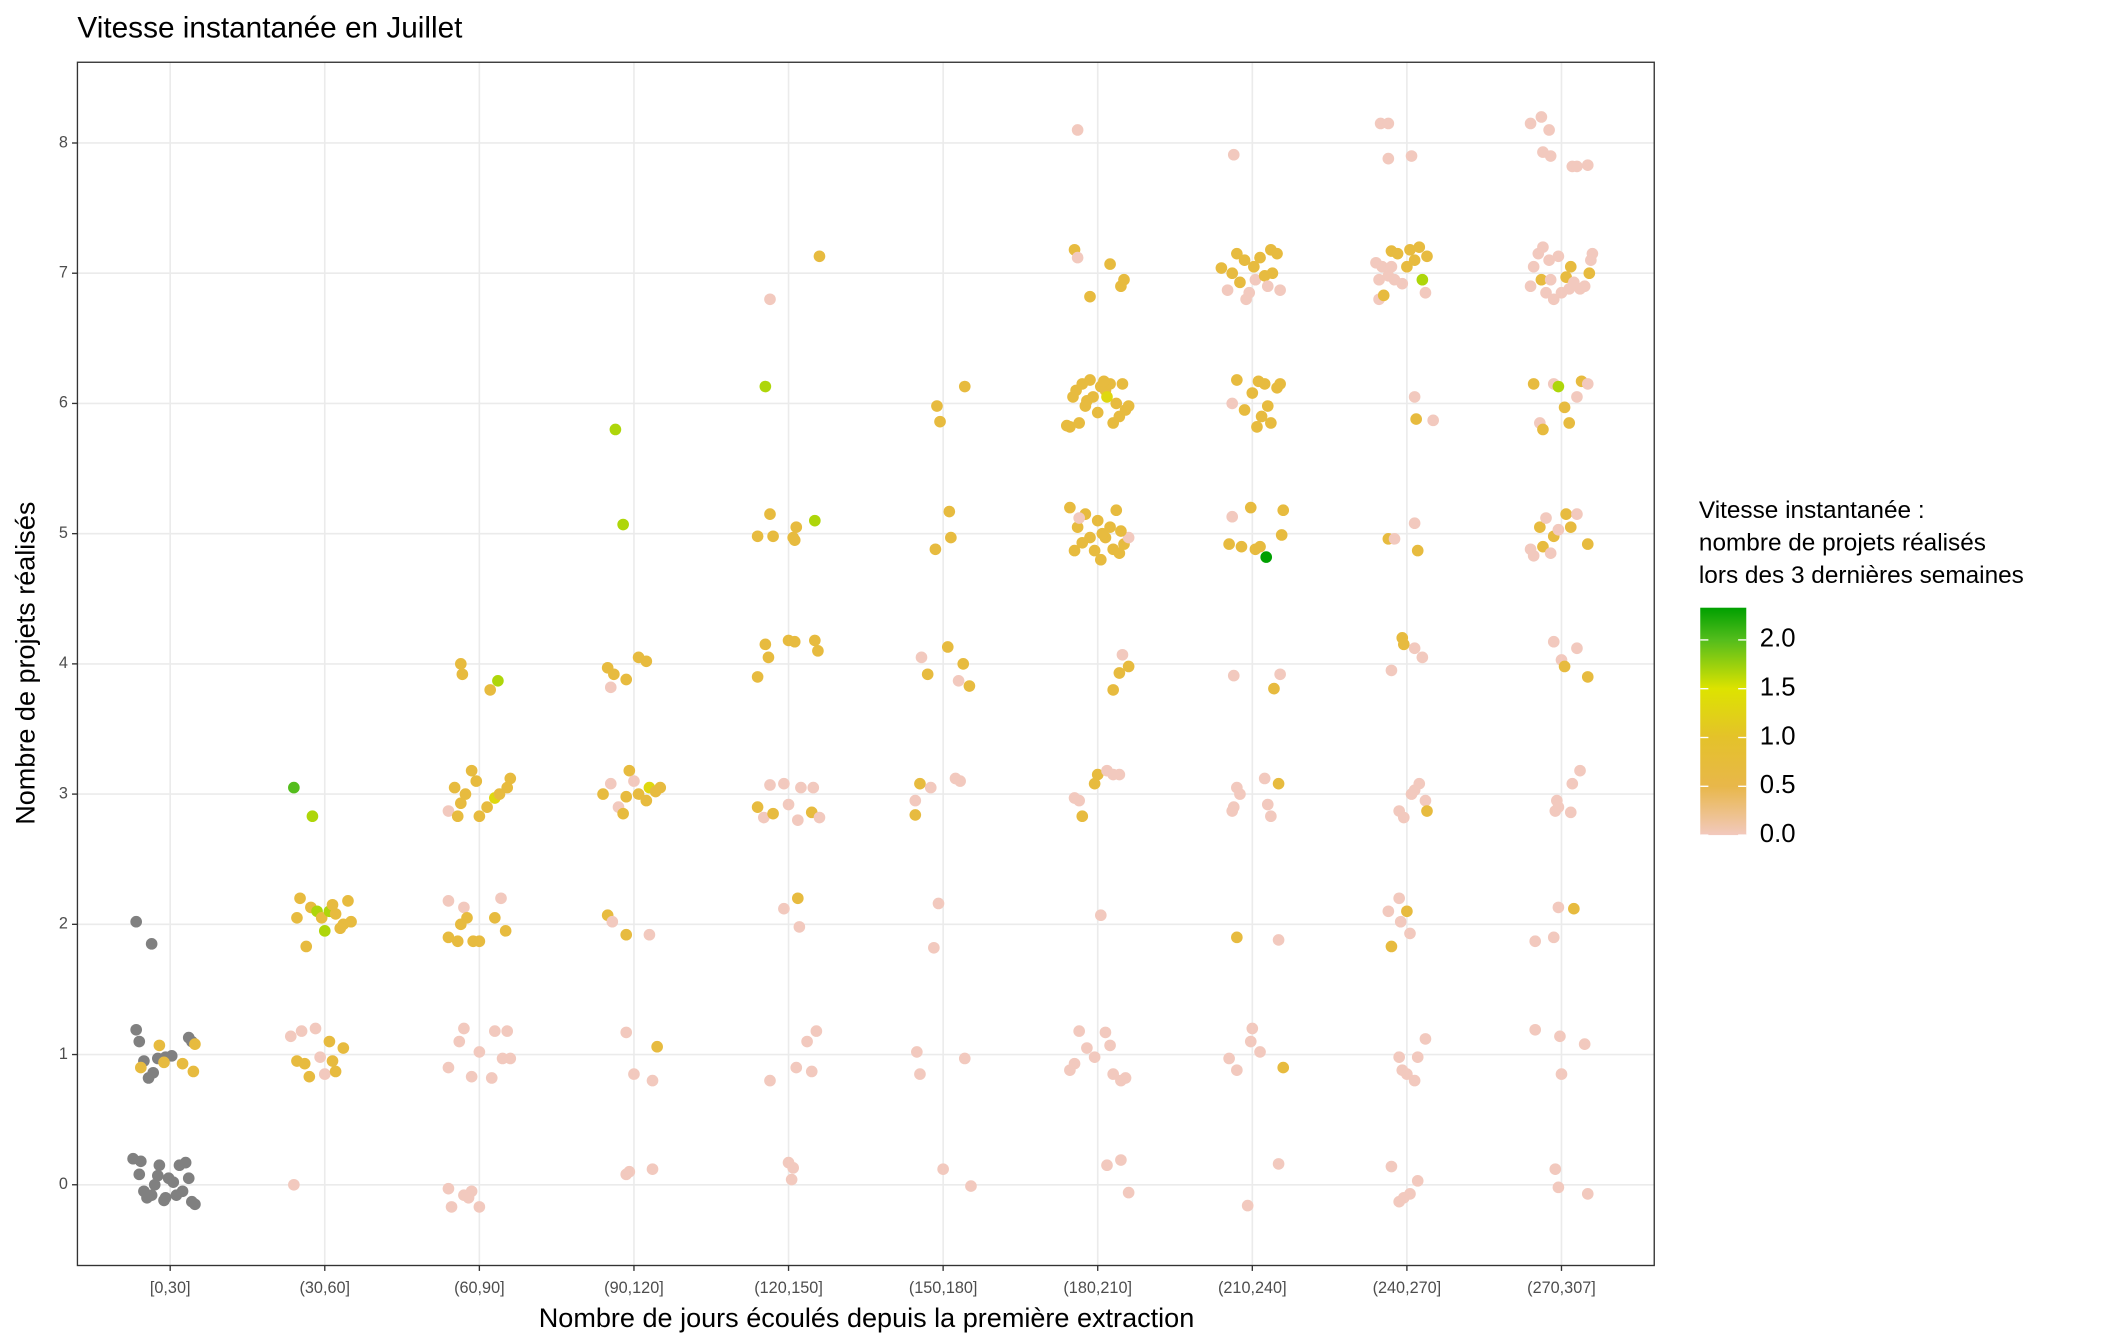 Image resolution: width=2112 pixels, height=1344 pixels. Describe the element at coordinates (26, 663) in the screenshot. I see `y-axis-title: Nombre de projets réalisés` at that location.